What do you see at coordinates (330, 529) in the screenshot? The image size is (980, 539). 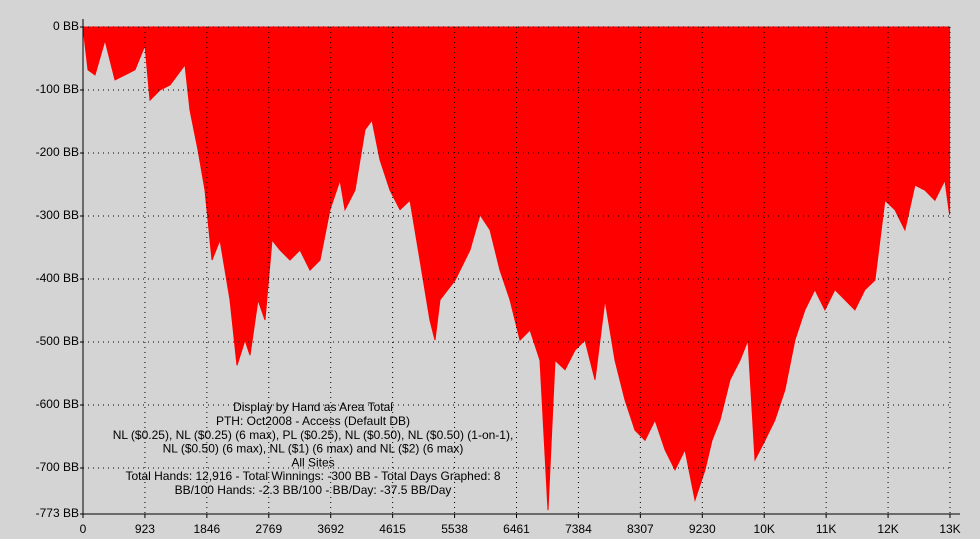 I see `x-tick-label: 3692` at bounding box center [330, 529].